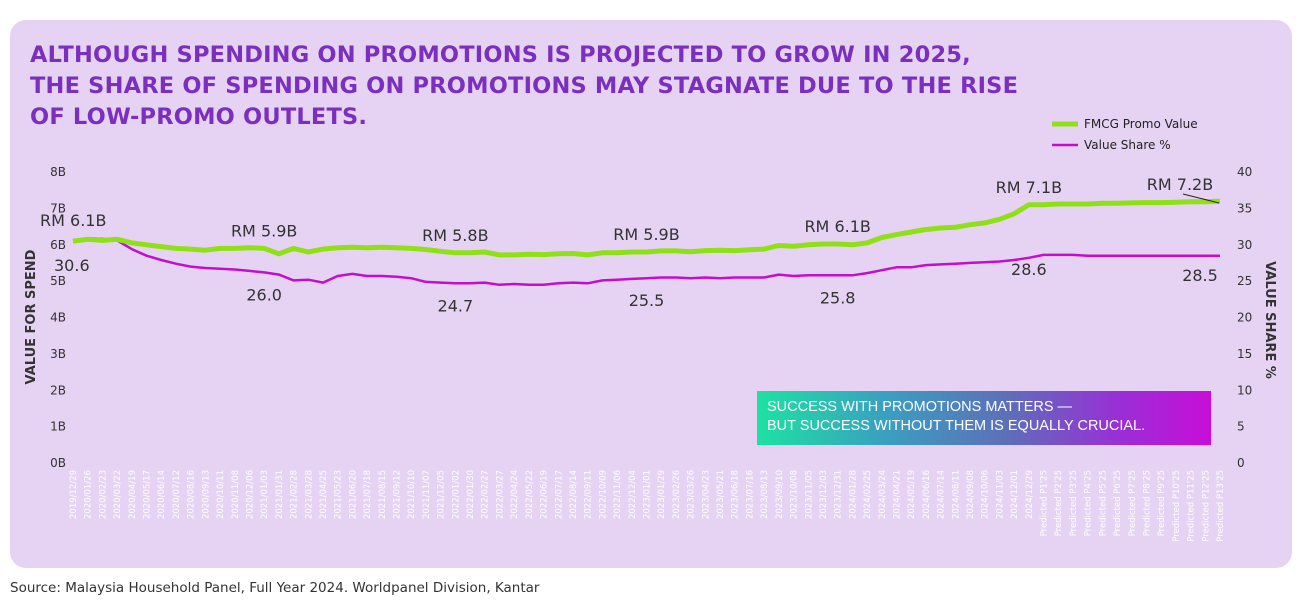 The width and height of the screenshot is (1309, 611). What do you see at coordinates (1029, 187) in the screenshot?
I see `promo-value-data-label: RM 7.1B` at bounding box center [1029, 187].